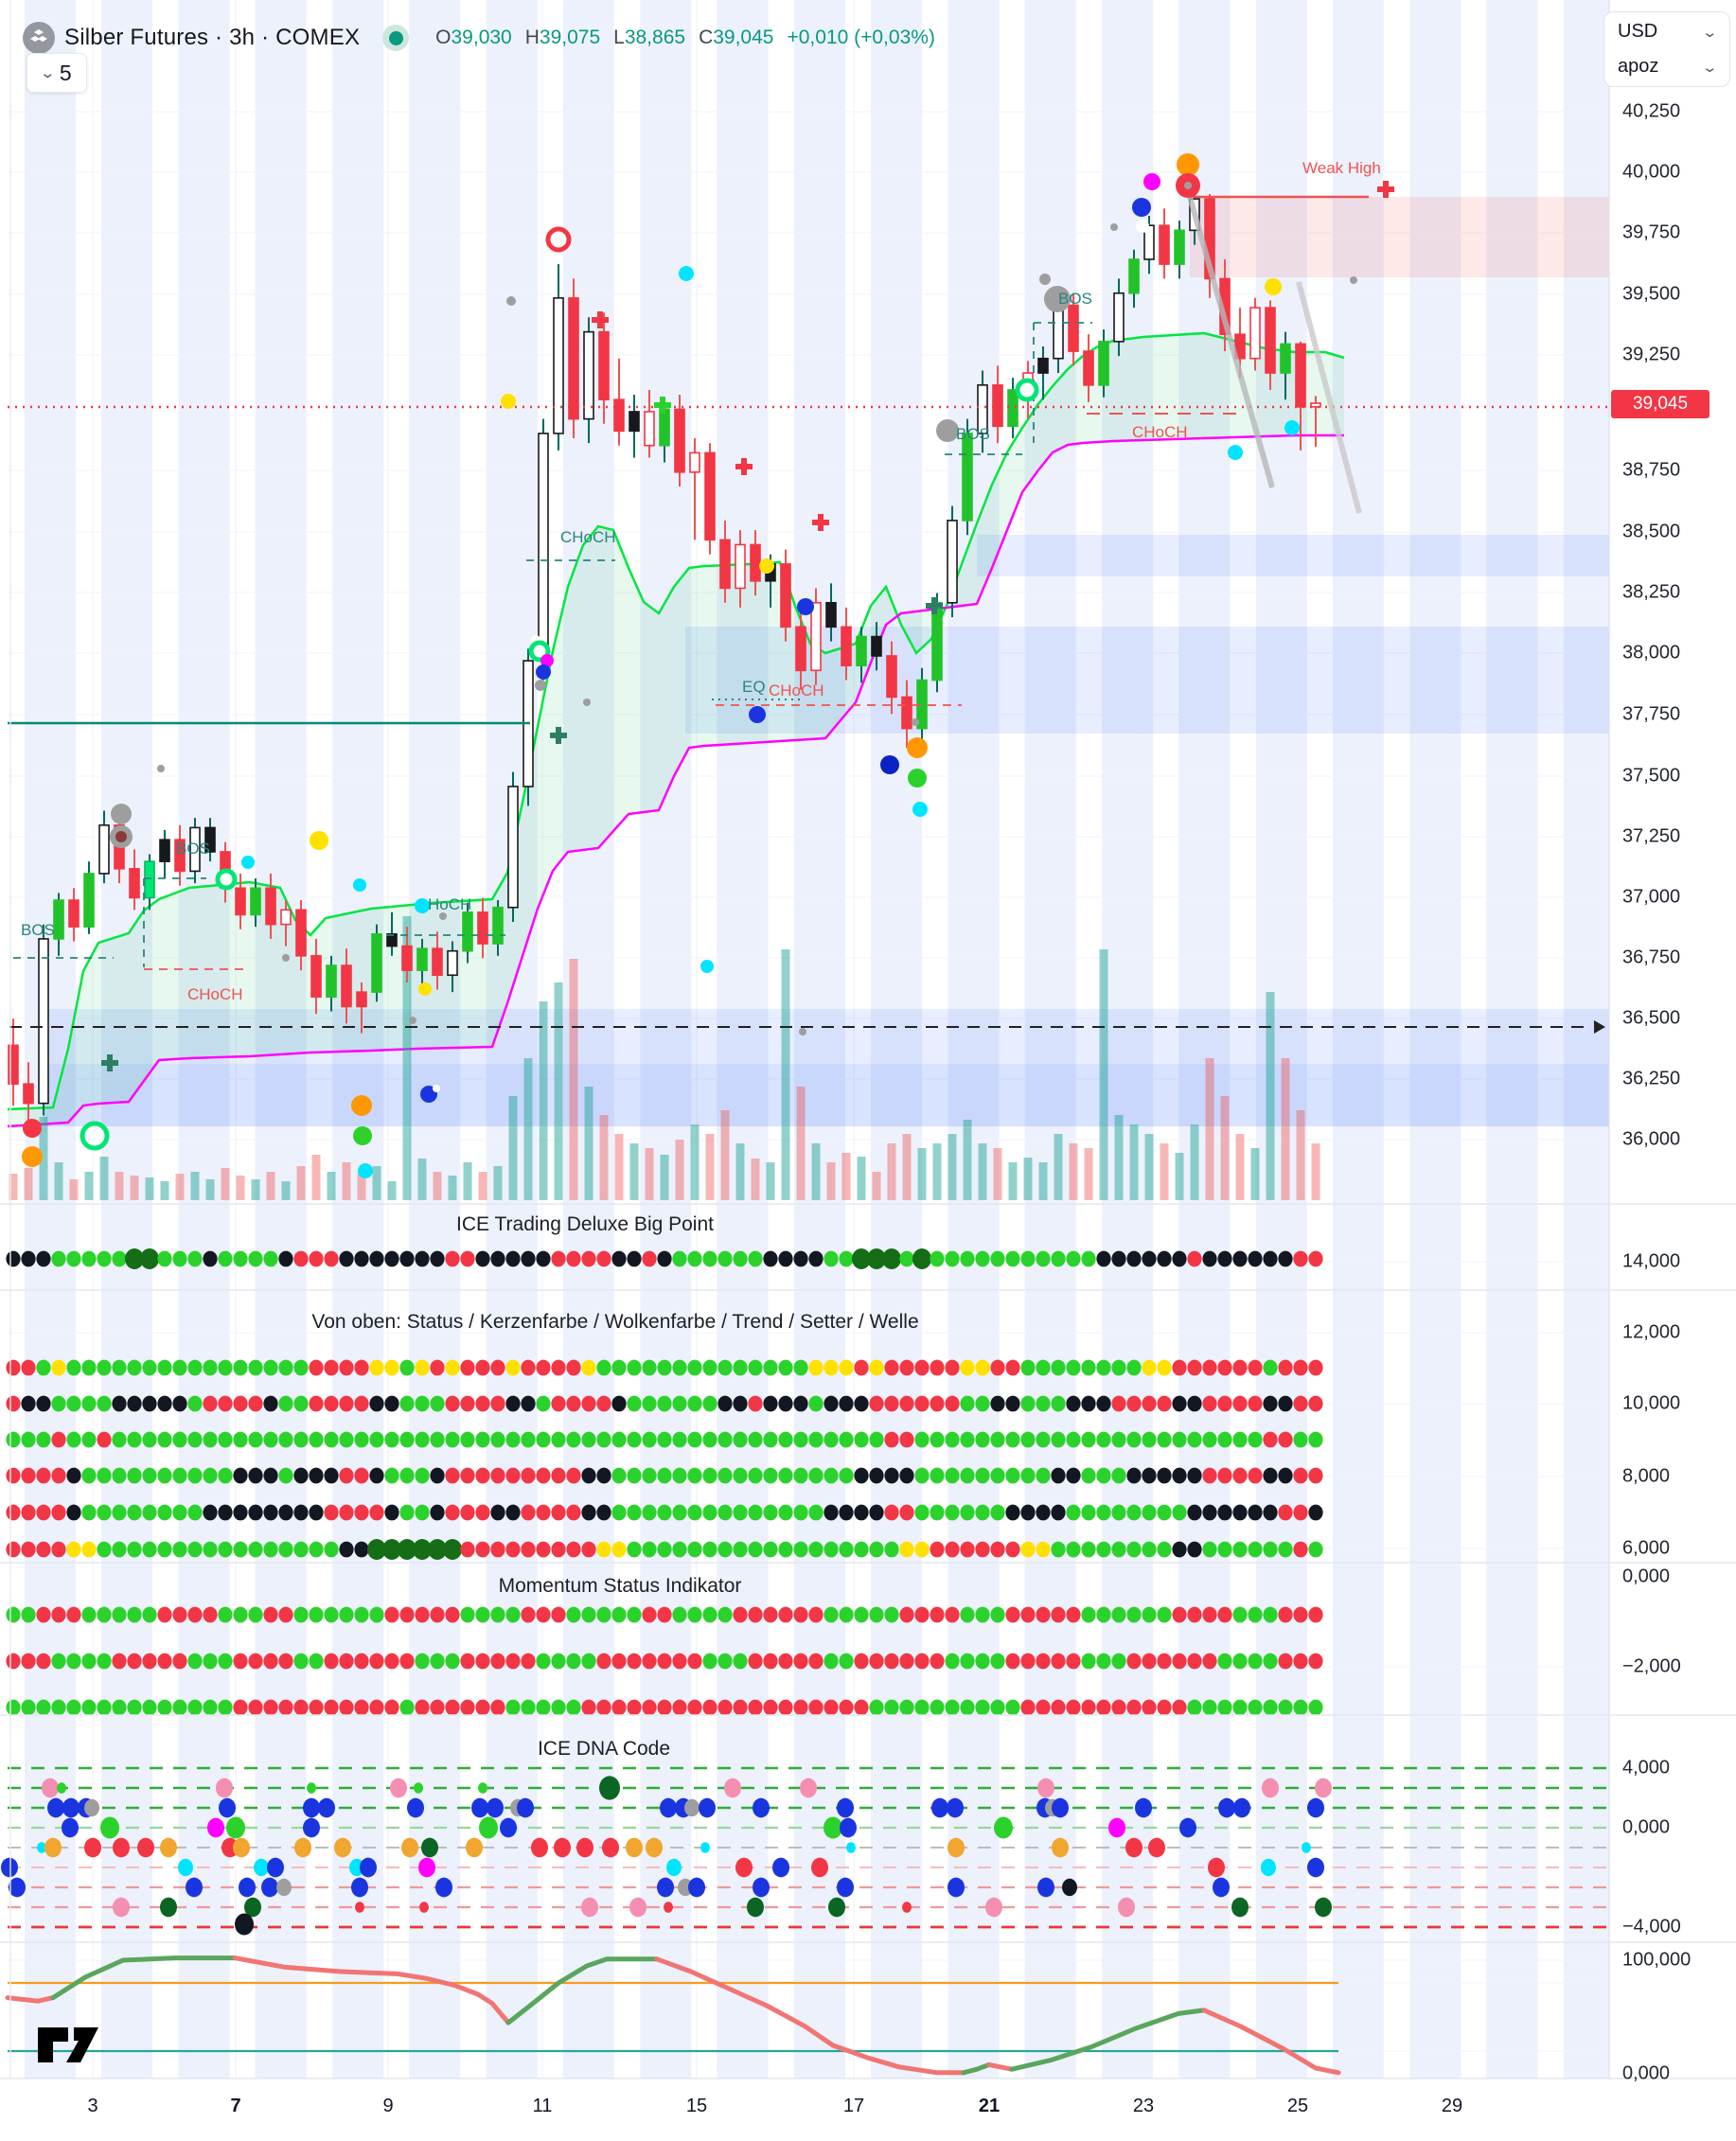 This screenshot has height=2141, width=1736. Describe the element at coordinates (1651, 957) in the screenshot. I see `price-axis-label: 36,750` at that location.